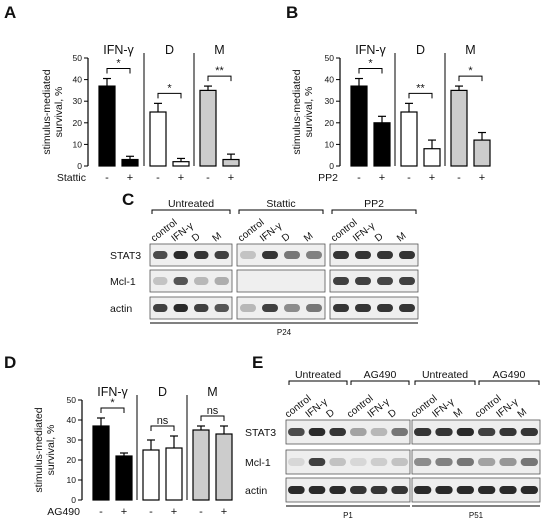 The height and width of the screenshot is (527, 550). I want to click on panel-label-a: A, so click(10, 12).